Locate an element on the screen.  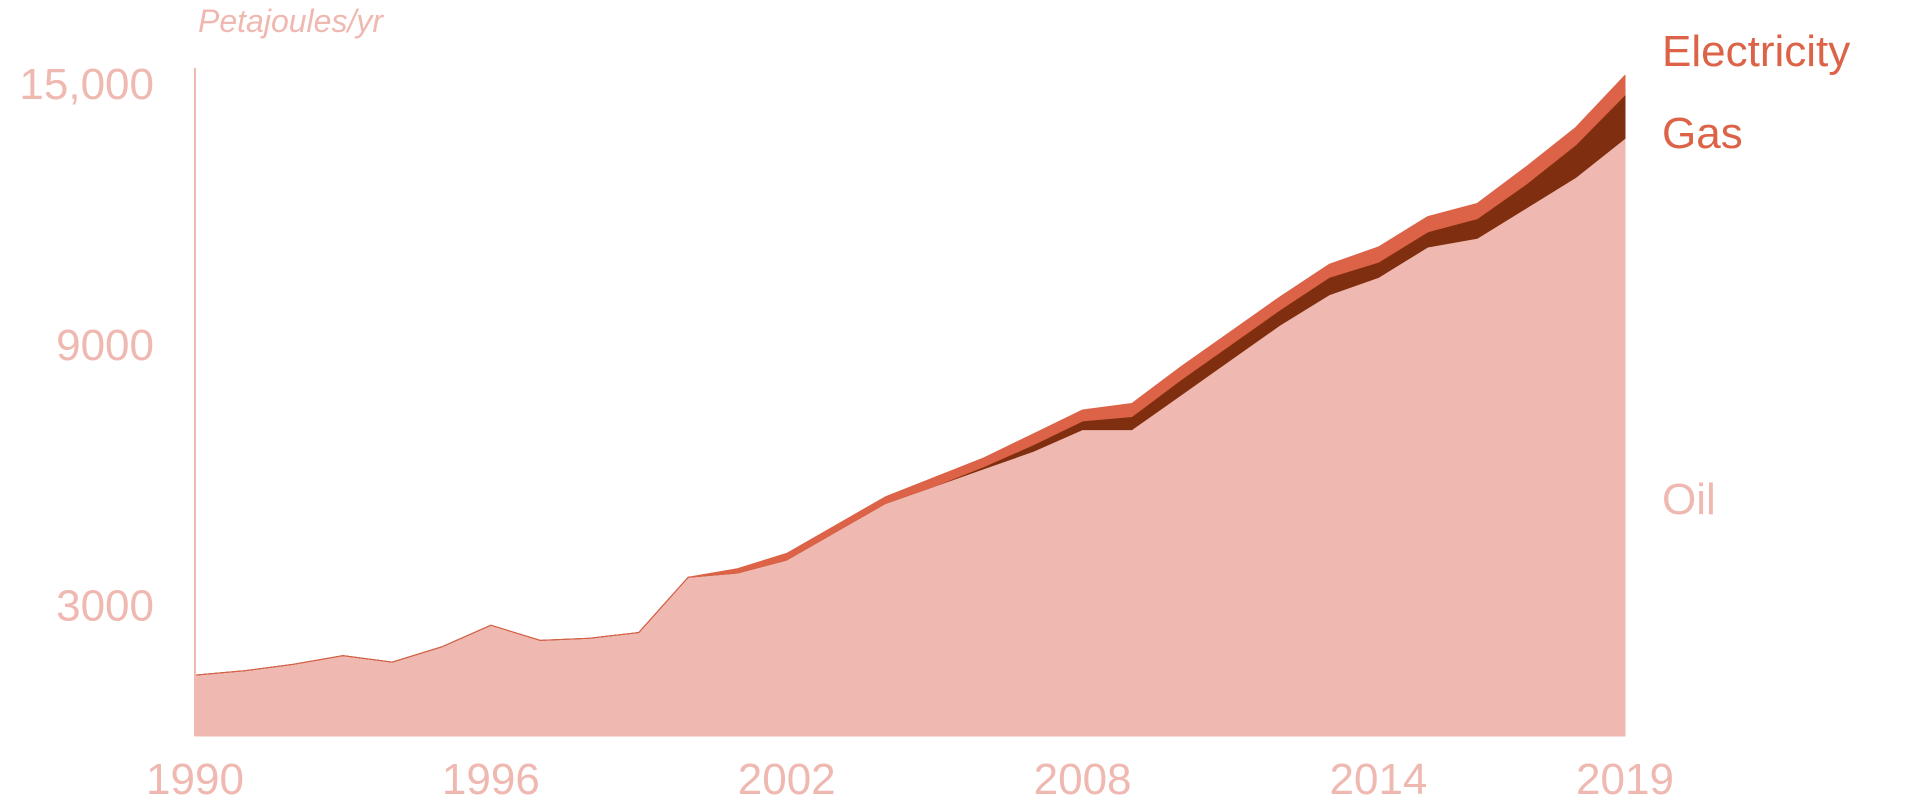
y-unit-label: Petajoules/yr is located at coordinates (291, 21).